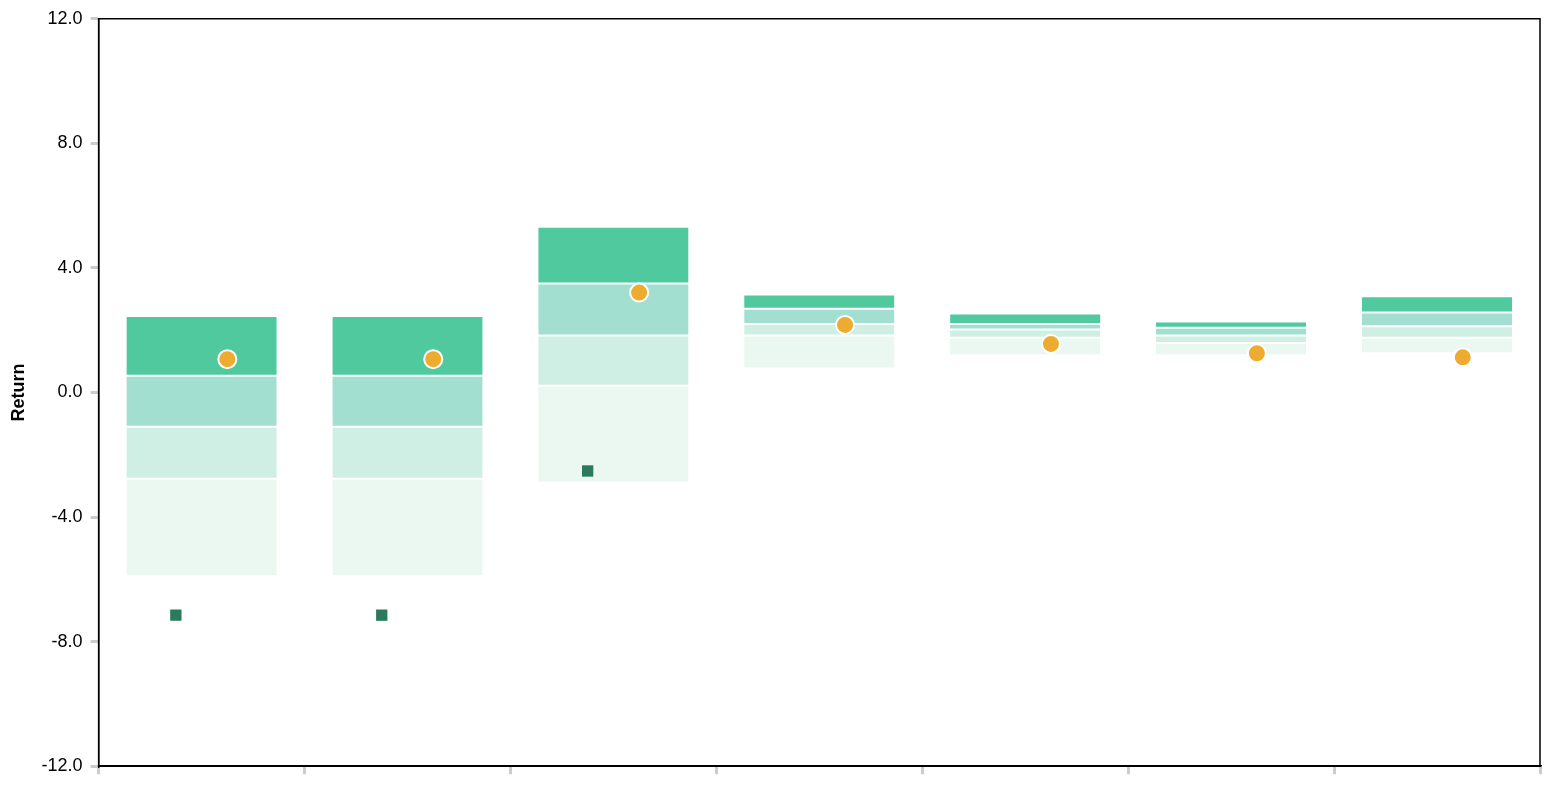 The width and height of the screenshot is (1551, 785). What do you see at coordinates (70, 266) in the screenshot?
I see `y-tick-label: 4.0` at bounding box center [70, 266].